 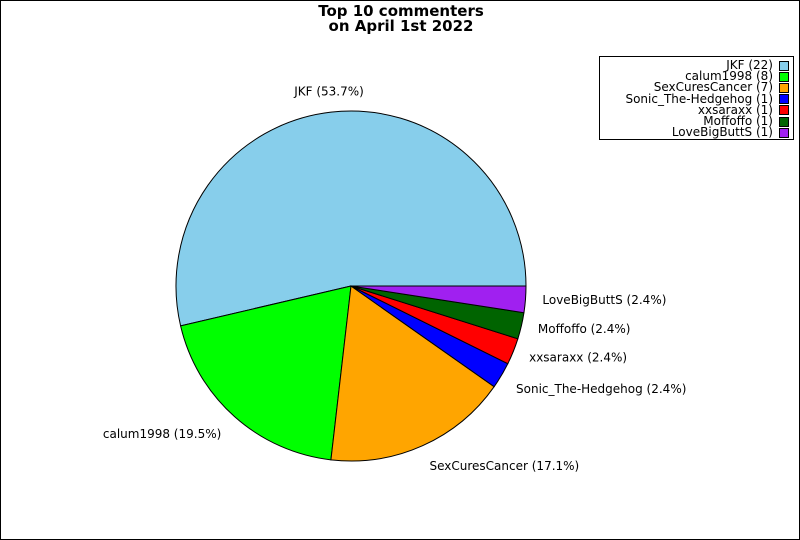 What do you see at coordinates (735, 109) in the screenshot?
I see `legend-label: xxsaraxx (1)` at bounding box center [735, 109].